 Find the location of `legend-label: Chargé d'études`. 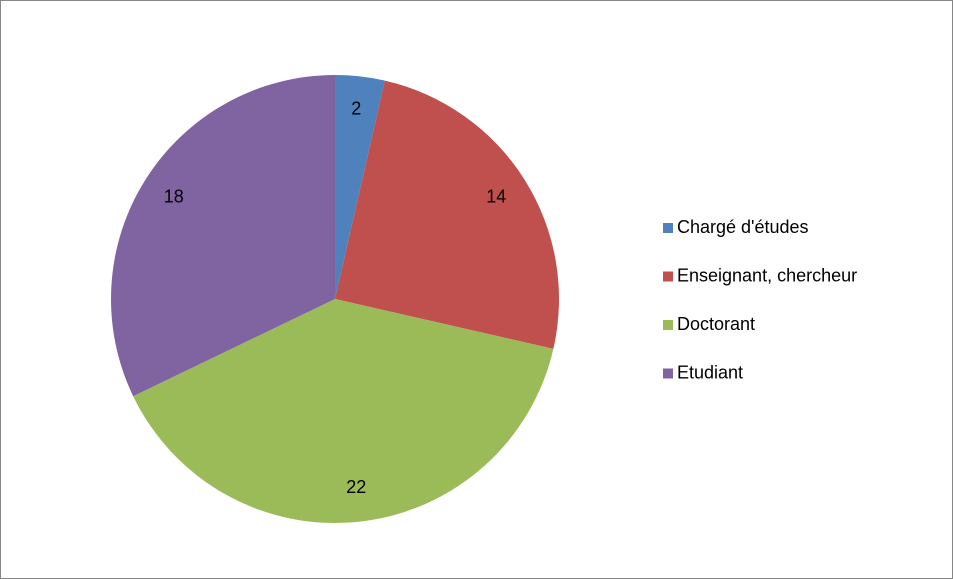

legend-label: Chargé d'études is located at coordinates (743, 227).